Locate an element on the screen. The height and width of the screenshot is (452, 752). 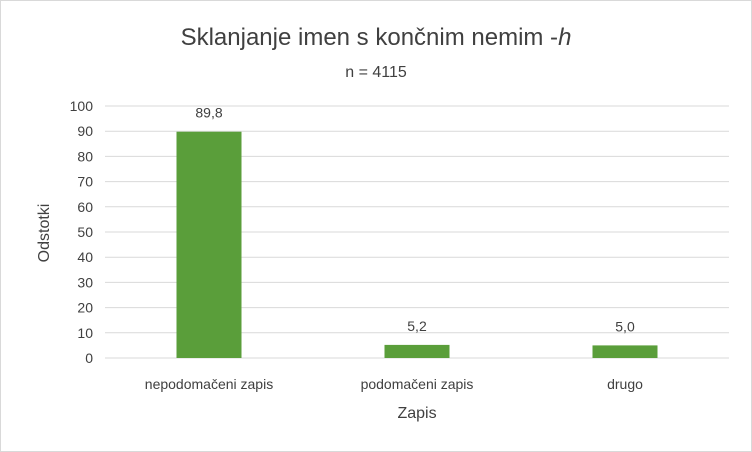
y-tick-label: 90 is located at coordinates (85, 131).